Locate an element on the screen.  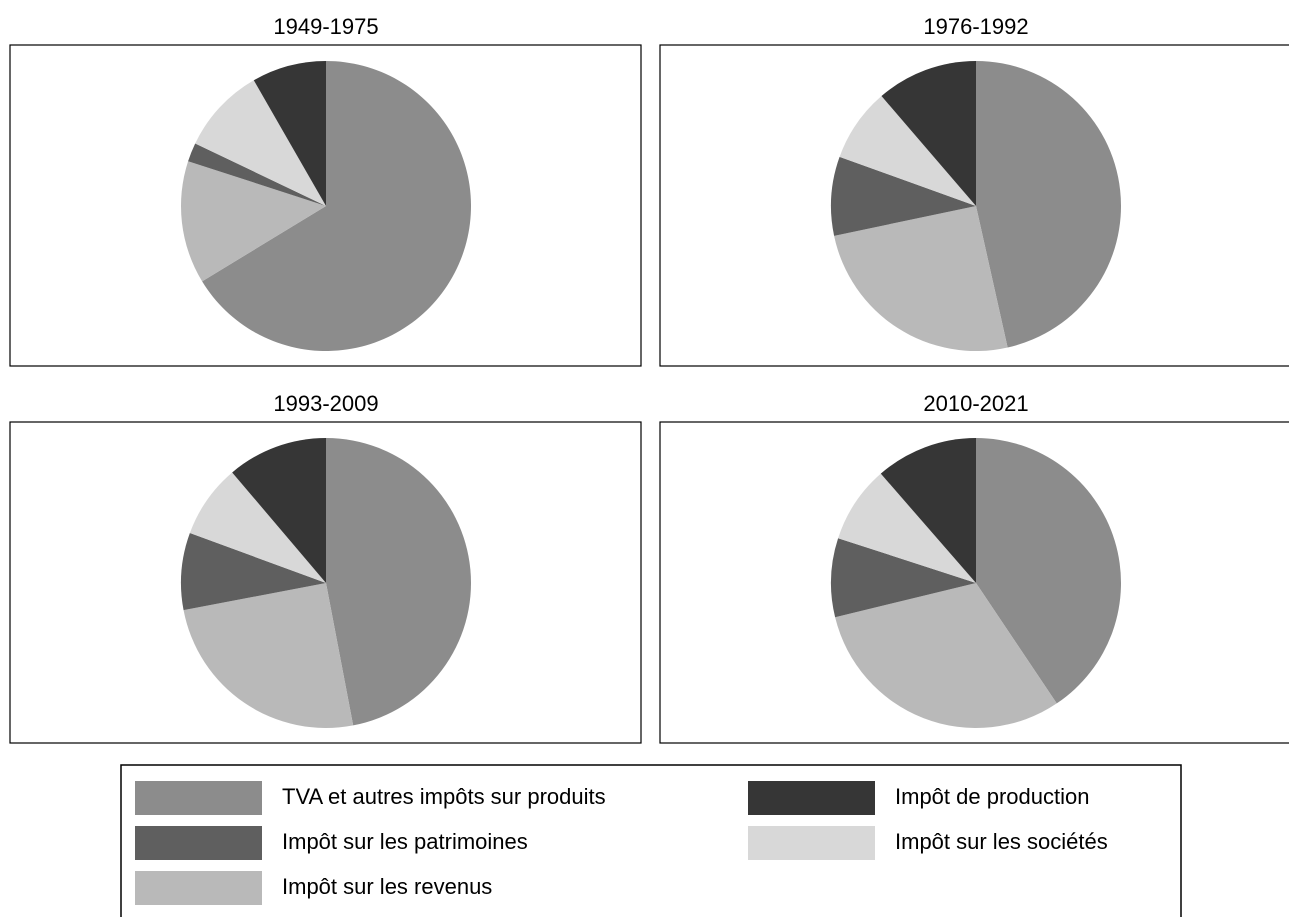
legend-box is located at coordinates (651, 840).